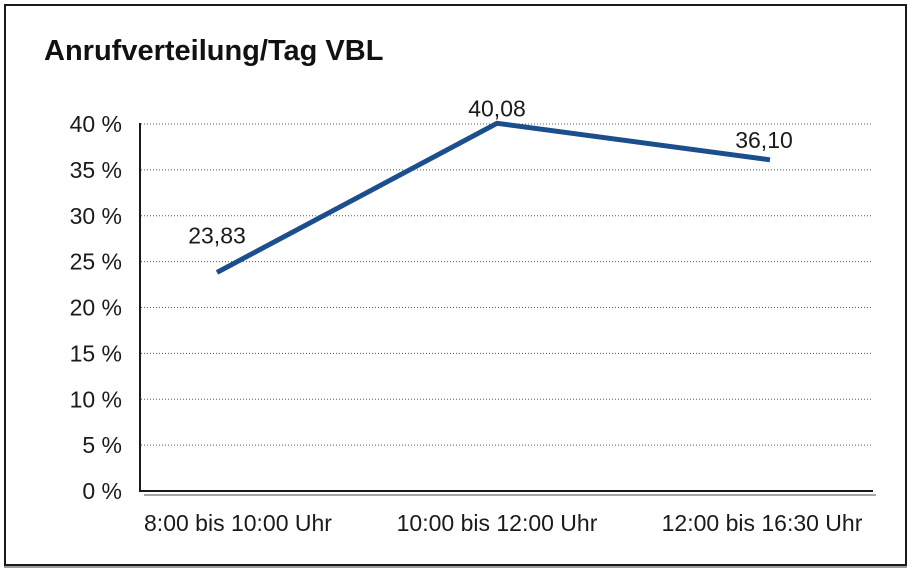 The height and width of the screenshot is (576, 915). Describe the element at coordinates (497, 523) in the screenshot. I see `x-category-label: 10:00 bis 12:00 Uhr` at that location.